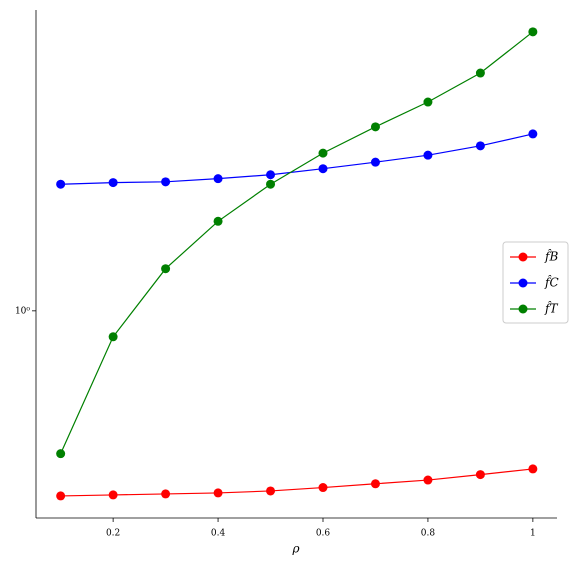  Describe the element at coordinates (295, 549) in the screenshot. I see `x-axis-label: ρ` at that location.